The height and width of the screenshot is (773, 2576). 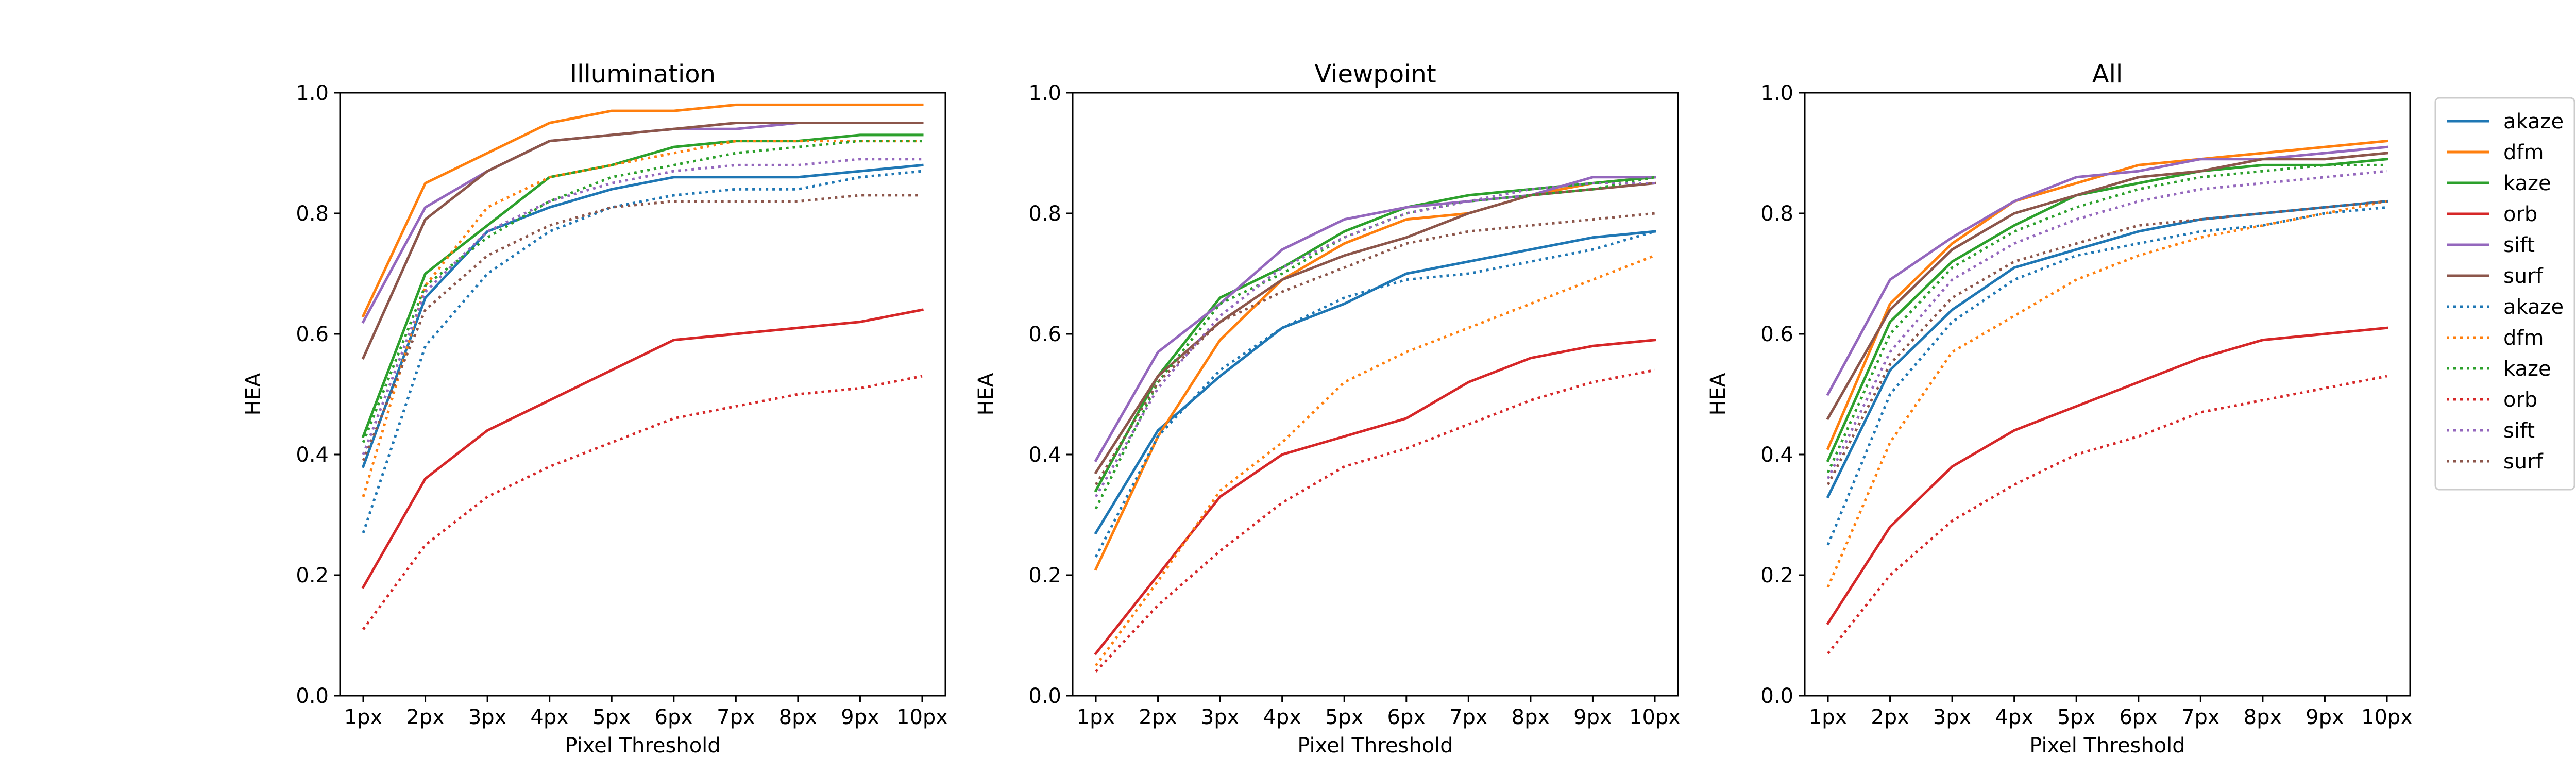 I want to click on legend-entry-dfm-dotted: dfm, so click(x=2495, y=338).